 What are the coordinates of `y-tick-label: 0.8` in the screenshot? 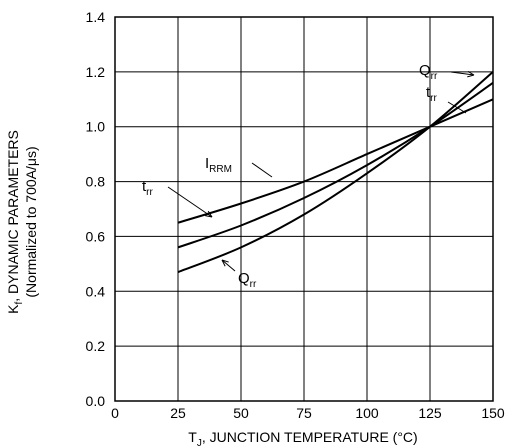 It's located at (96, 182).